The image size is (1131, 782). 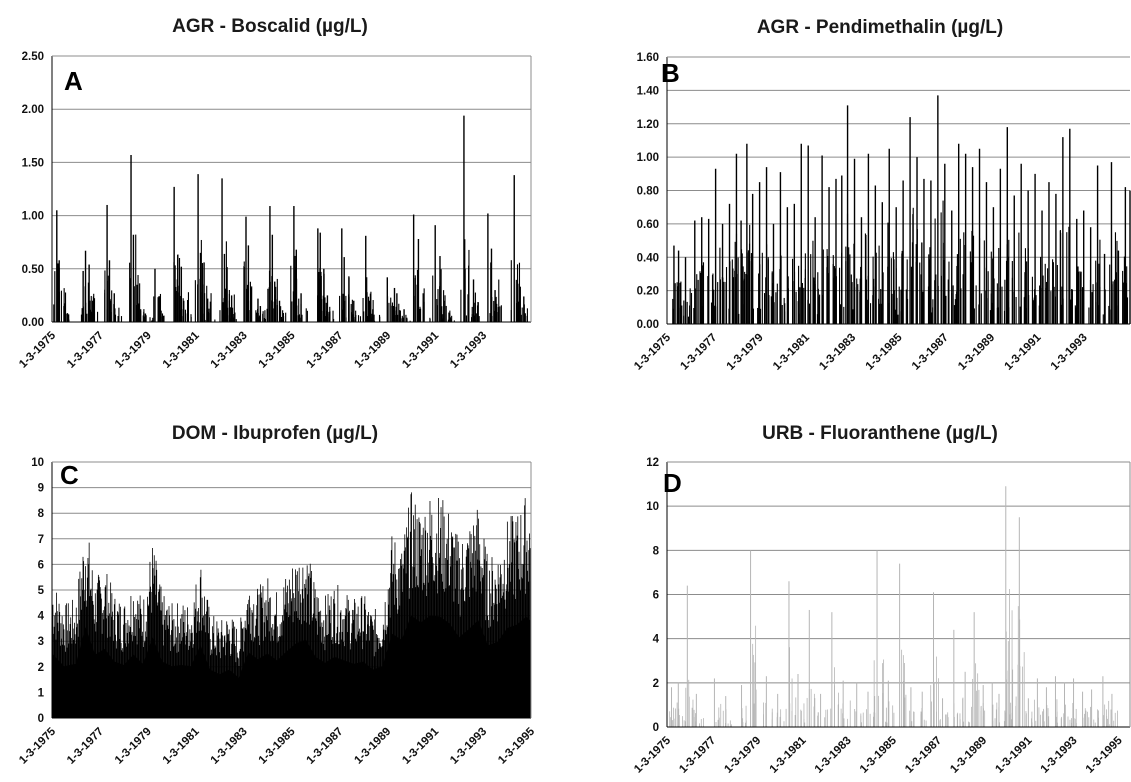 I want to click on chart-title: AGR - Pendimethalin (µg/L), so click(x=880, y=27).